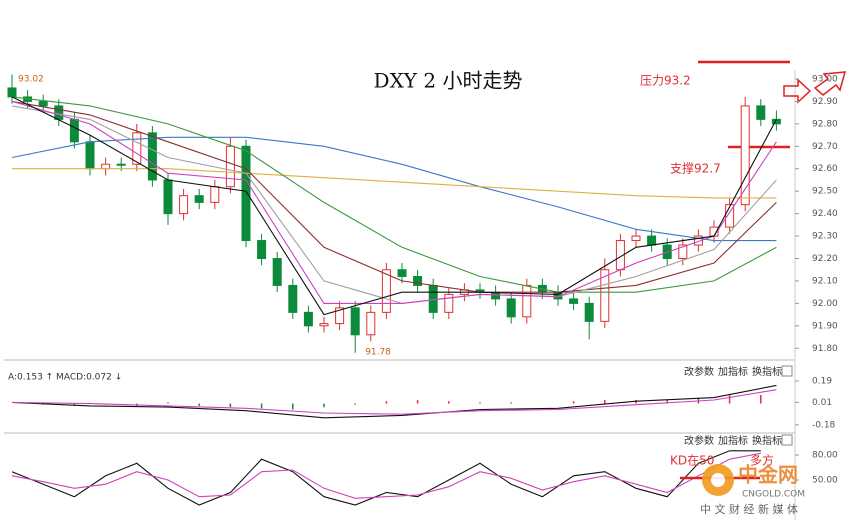  Describe the element at coordinates (825, 259) in the screenshot. I see `y-tick-label: 92.20` at that location.